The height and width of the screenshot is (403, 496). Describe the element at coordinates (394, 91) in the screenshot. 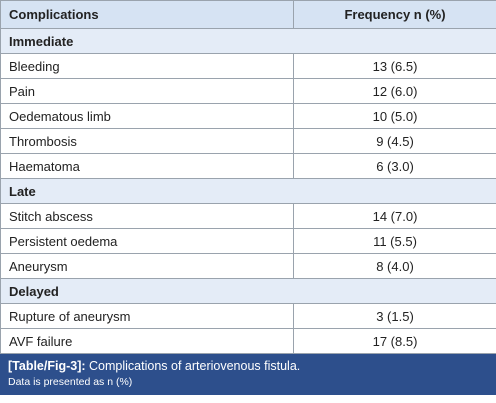

I see `frequency: 12 (6.0)` at that location.